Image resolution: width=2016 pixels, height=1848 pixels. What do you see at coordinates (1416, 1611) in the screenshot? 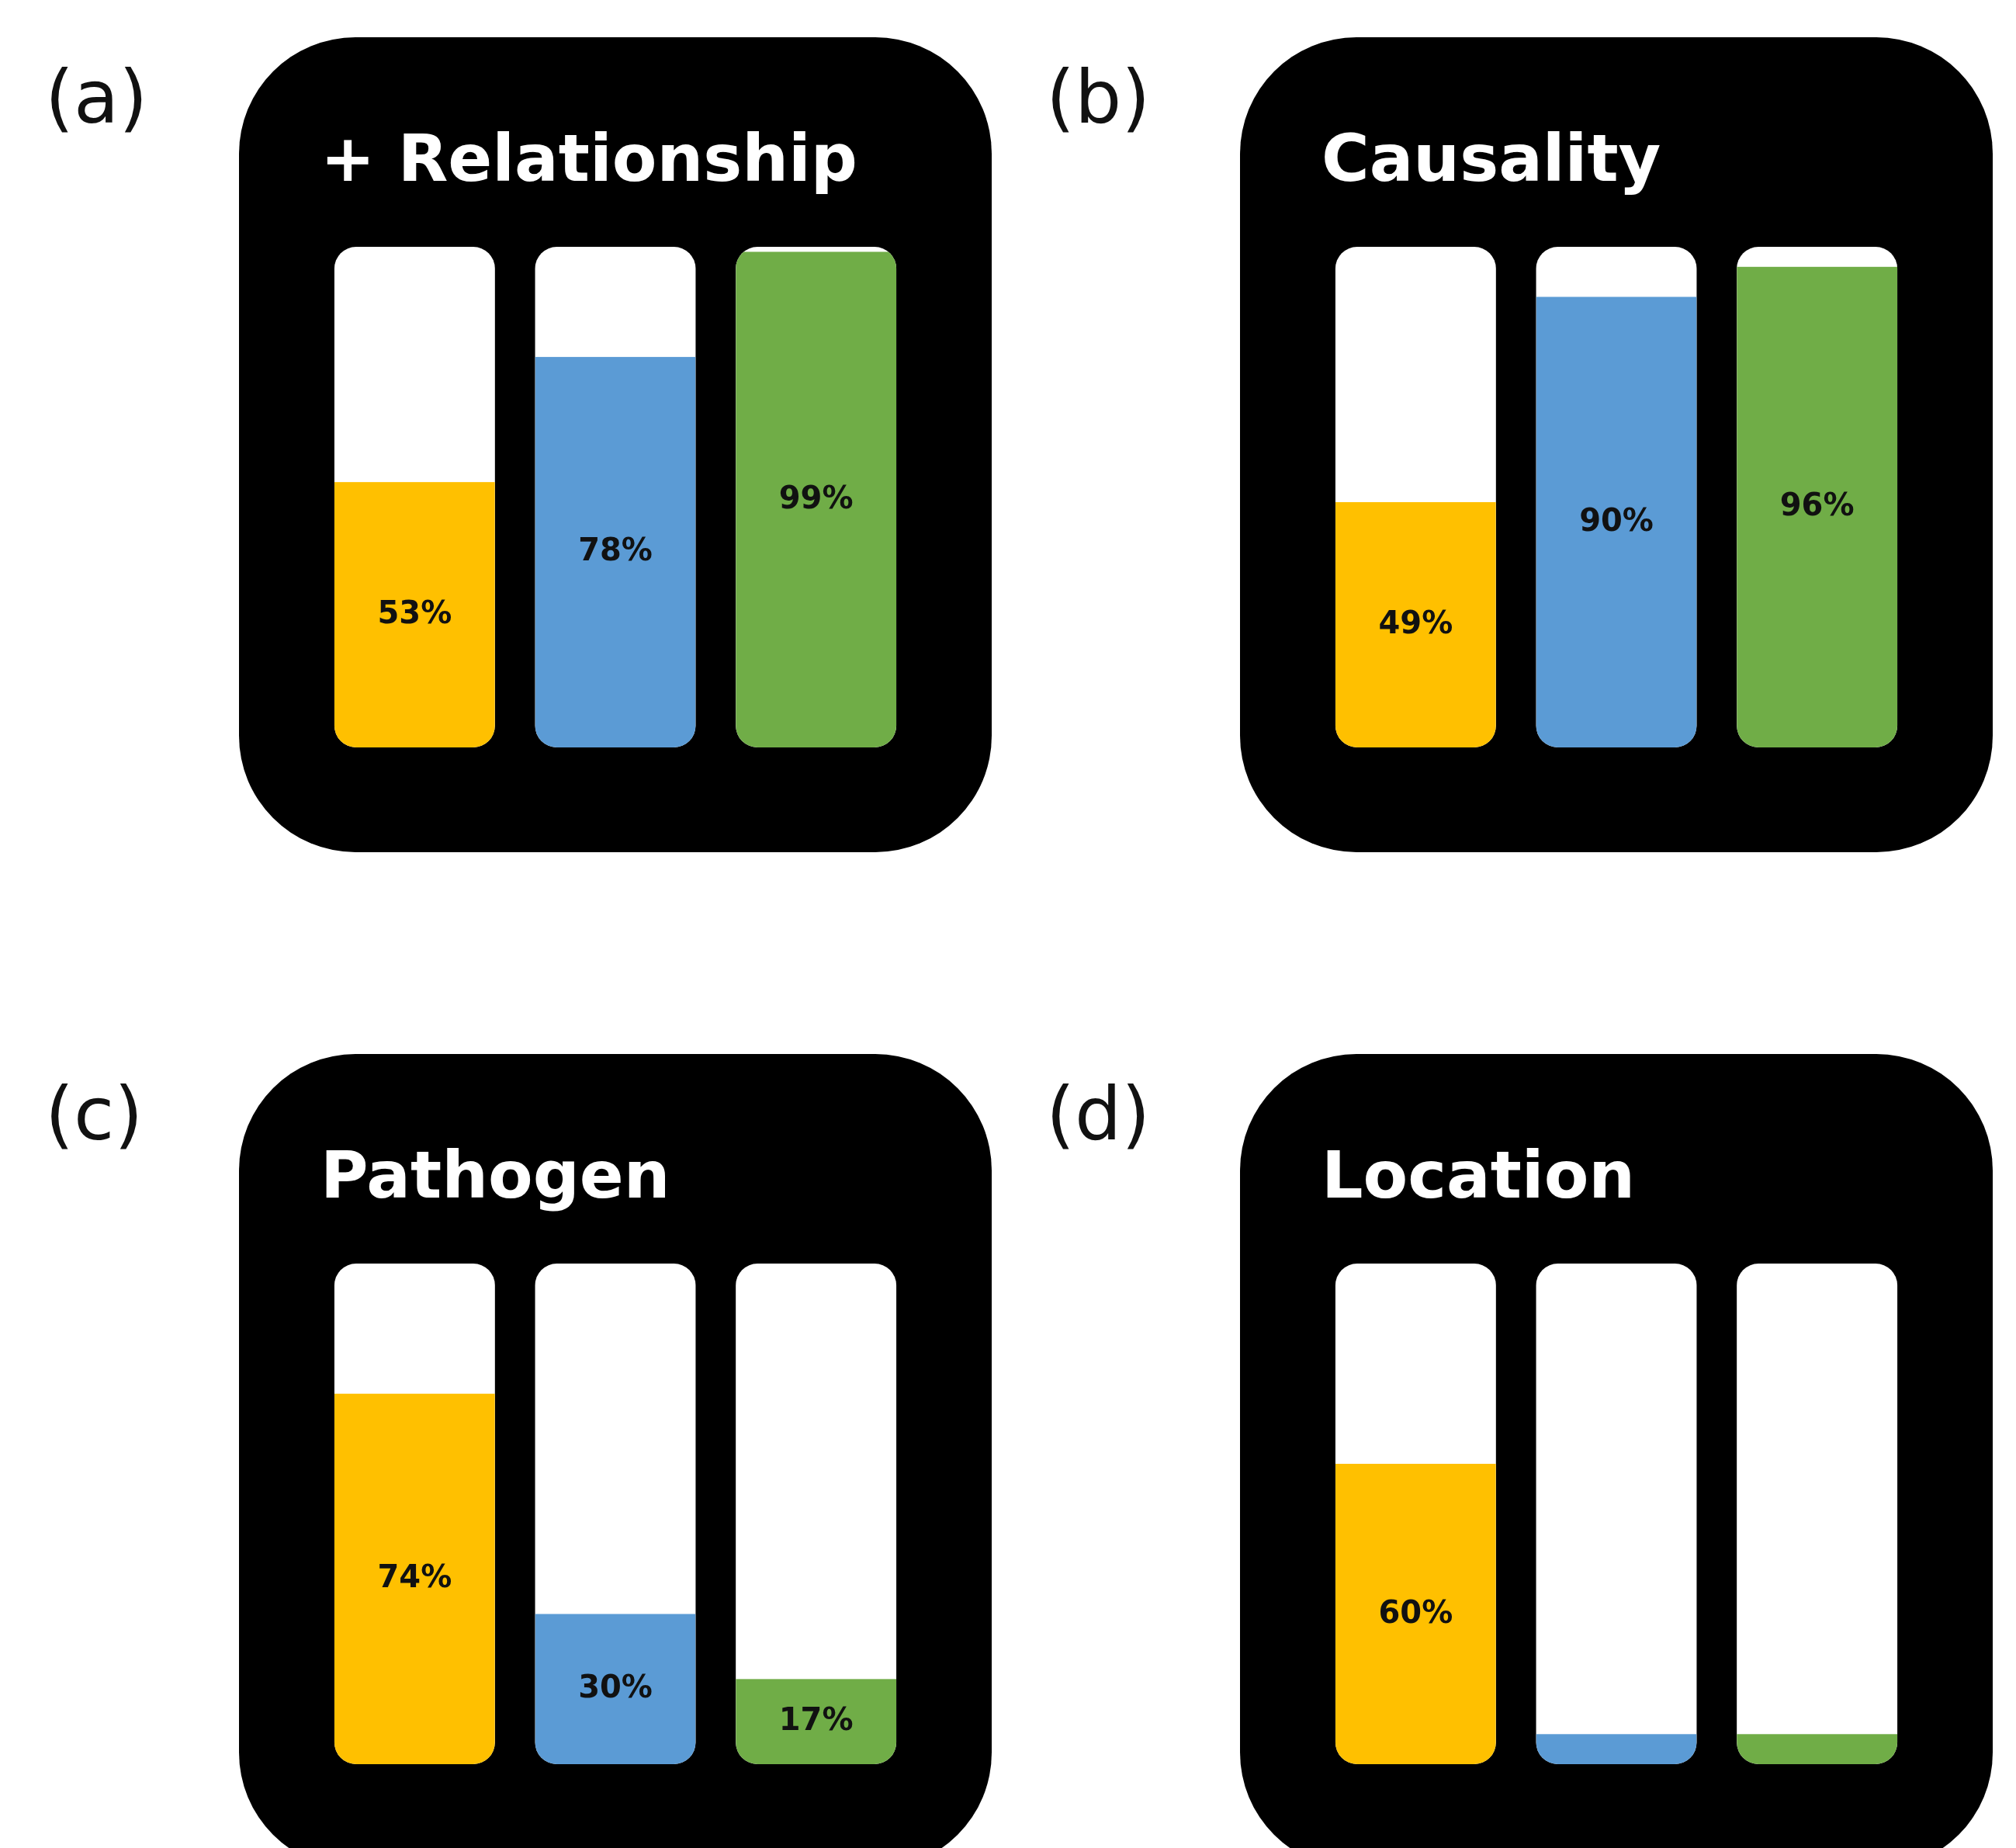
I see `data-label: 60%` at bounding box center [1416, 1611].